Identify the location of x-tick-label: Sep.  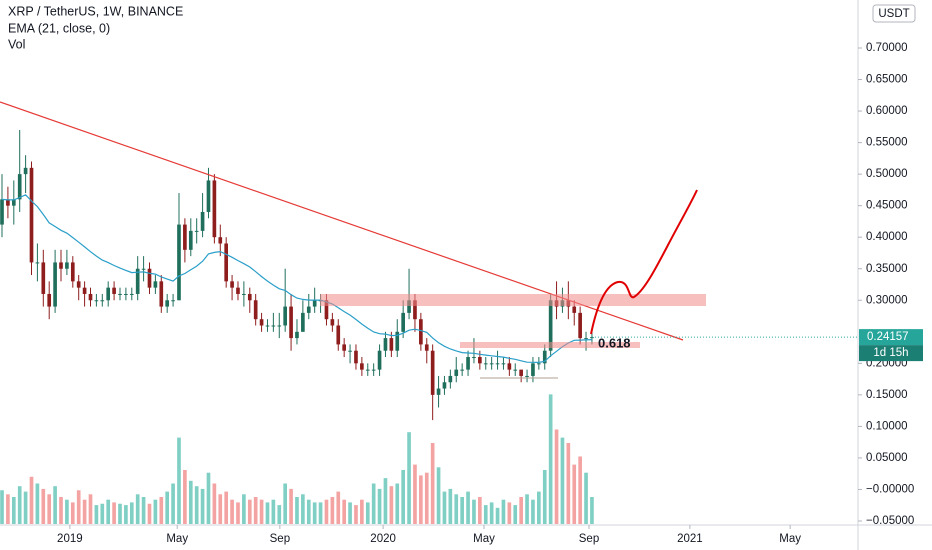
(280, 539).